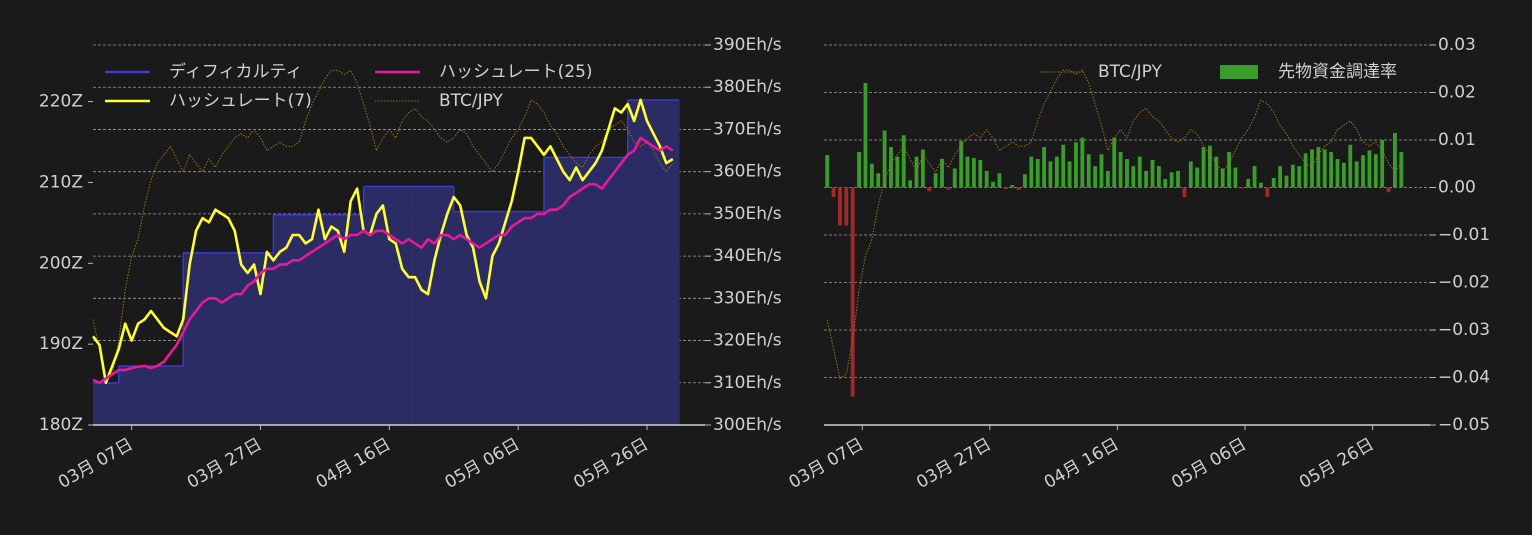 This screenshot has height=535, width=1532. Describe the element at coordinates (240, 101) in the screenshot. I see `legend-label: ハッシュレート(7)` at that location.